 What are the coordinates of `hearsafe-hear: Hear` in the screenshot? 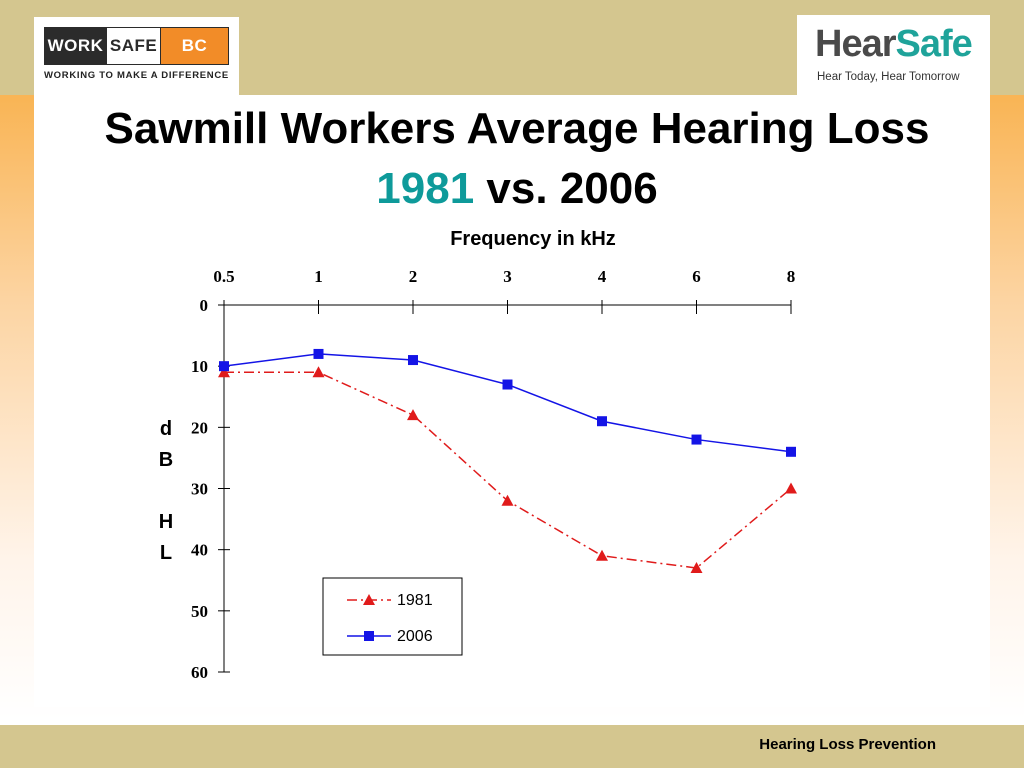 It's located at (855, 44).